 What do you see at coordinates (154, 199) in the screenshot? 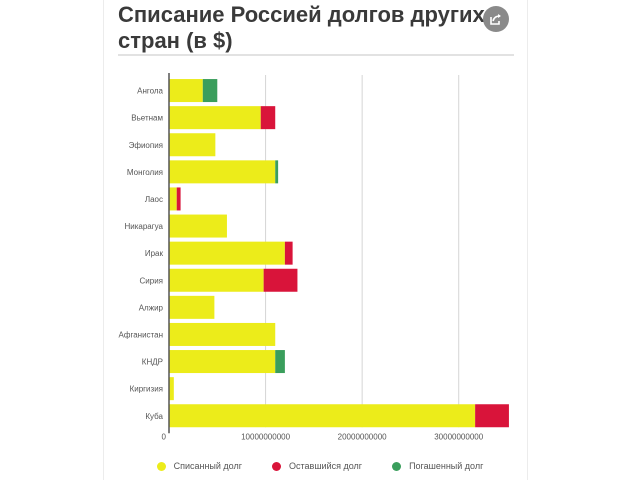
I see `category-label-4: Лаос` at bounding box center [154, 199].